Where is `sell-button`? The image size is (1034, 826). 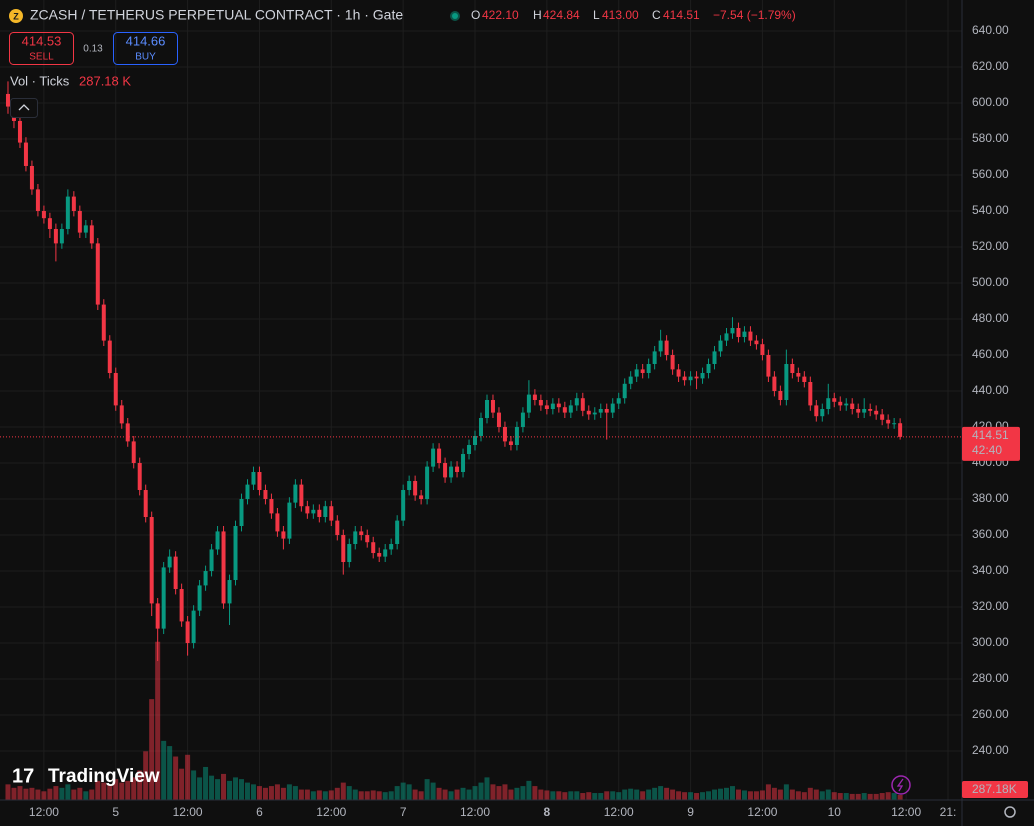 sell-button is located at coordinates (41, 48).